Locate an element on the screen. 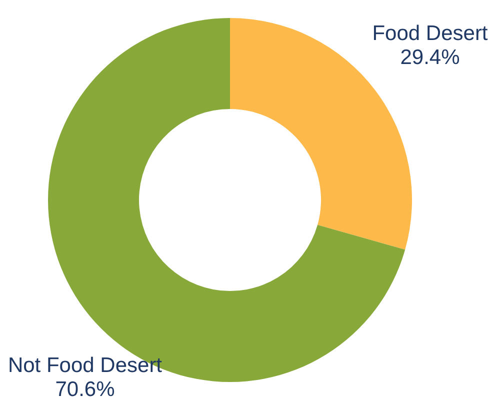 The image size is (501, 409). slice-label: Food Desert is located at coordinates (430, 33).